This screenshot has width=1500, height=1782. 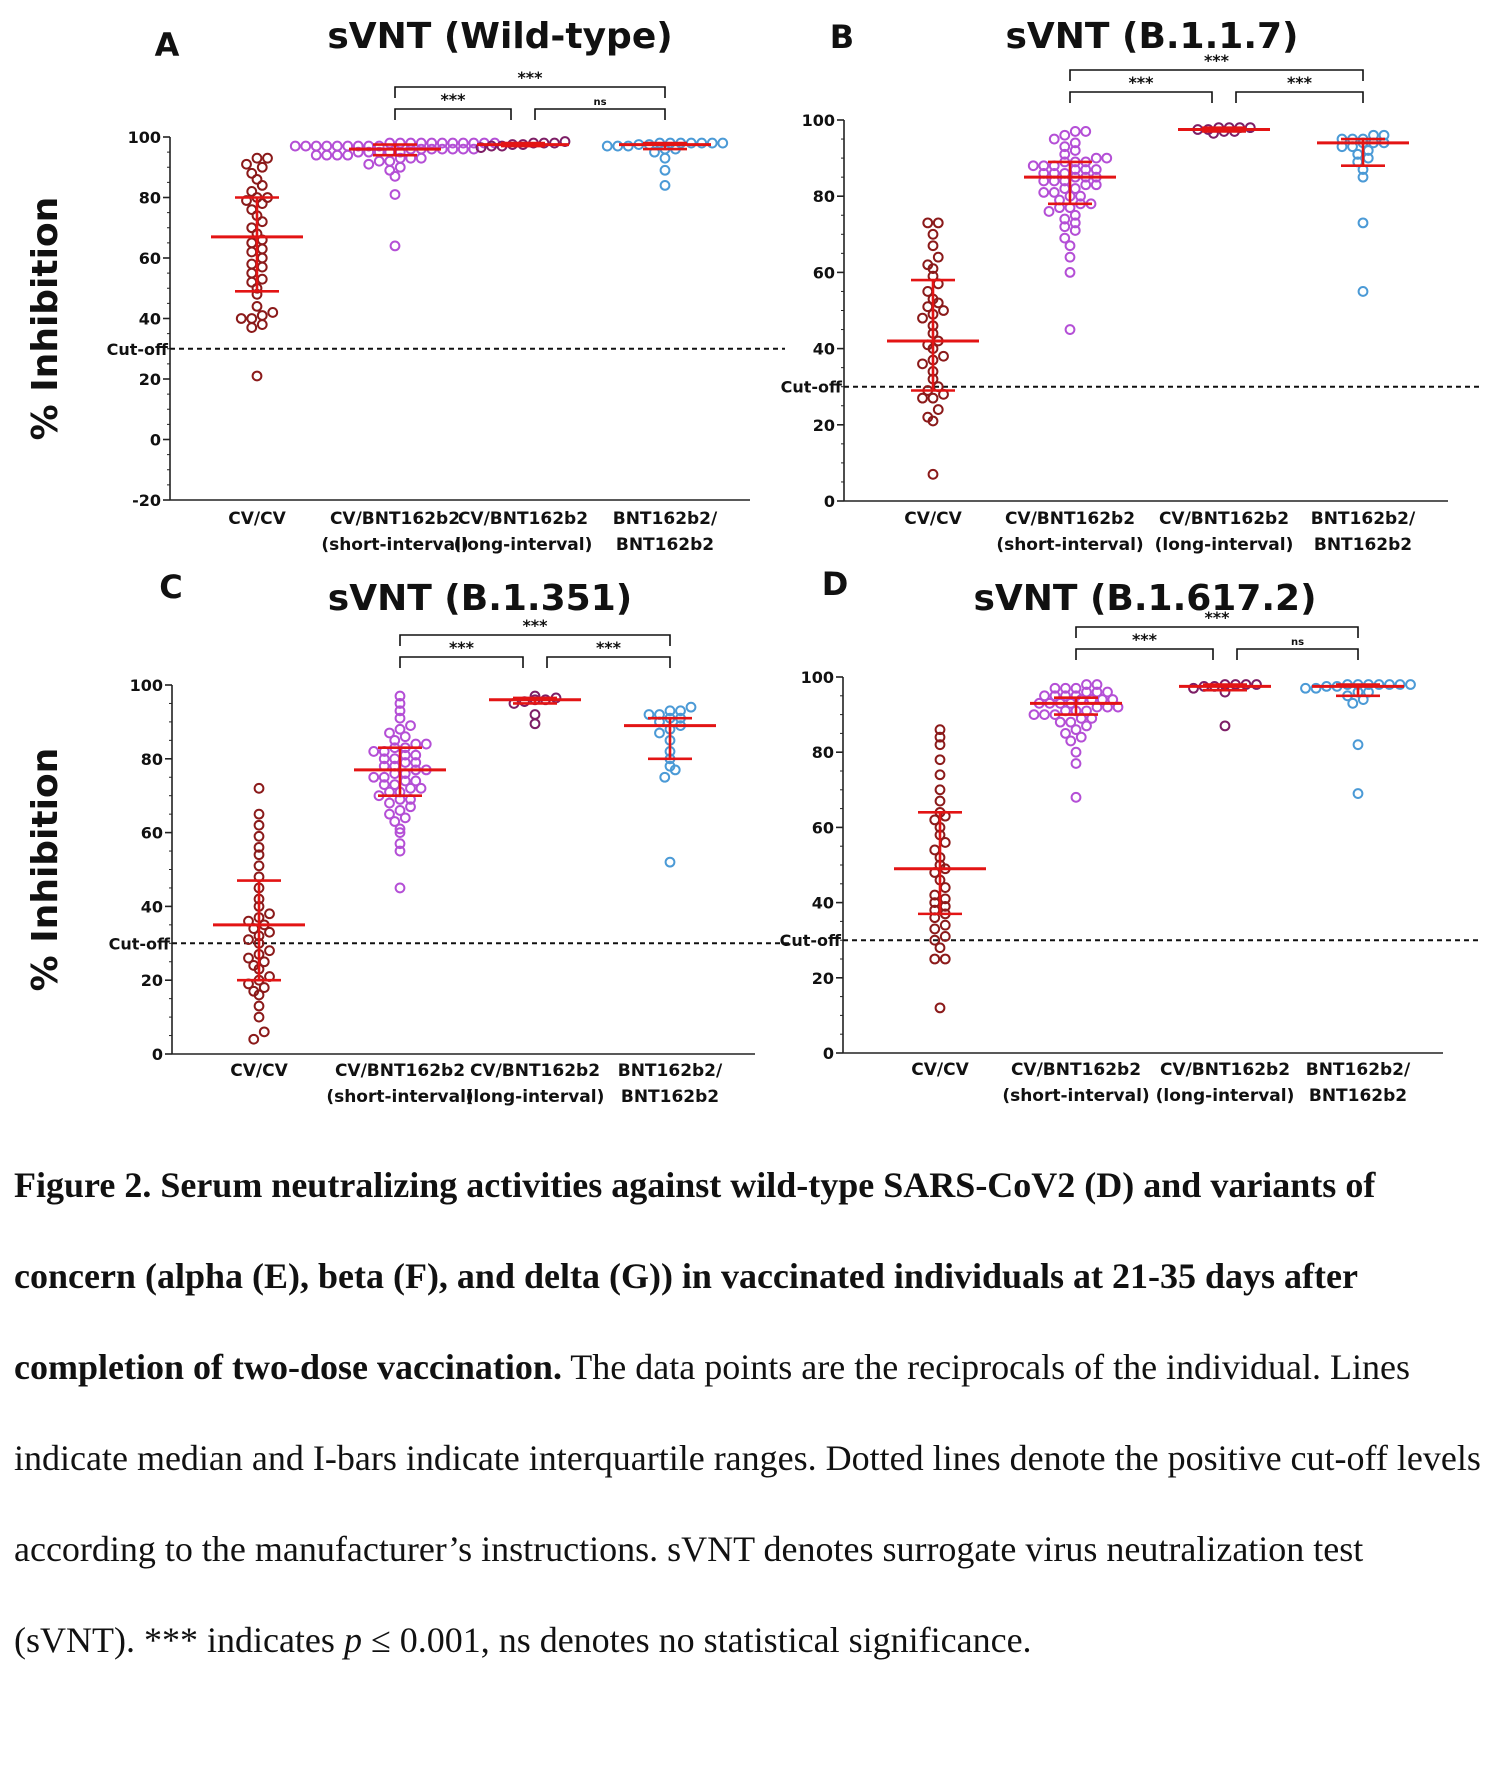 What do you see at coordinates (170, 587) in the screenshot?
I see `panel-letter: C` at bounding box center [170, 587].